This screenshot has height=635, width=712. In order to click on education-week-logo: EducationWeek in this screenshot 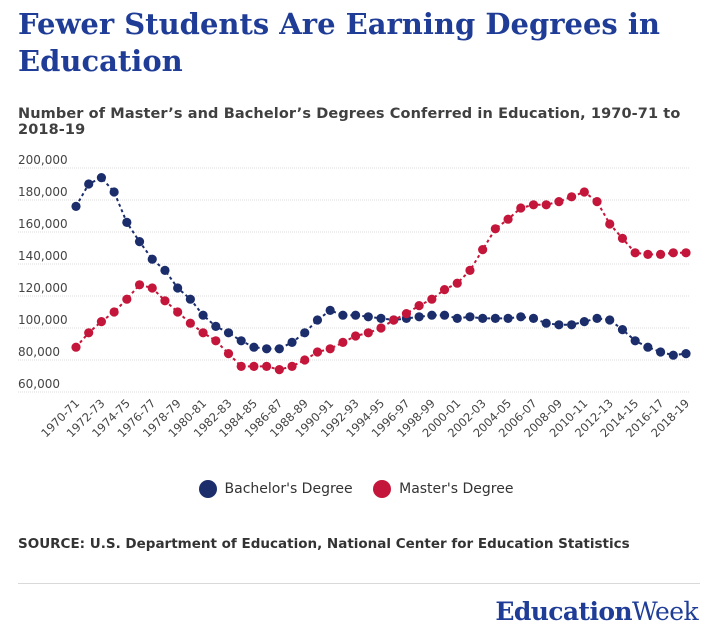, I will do `click(596, 611)`.